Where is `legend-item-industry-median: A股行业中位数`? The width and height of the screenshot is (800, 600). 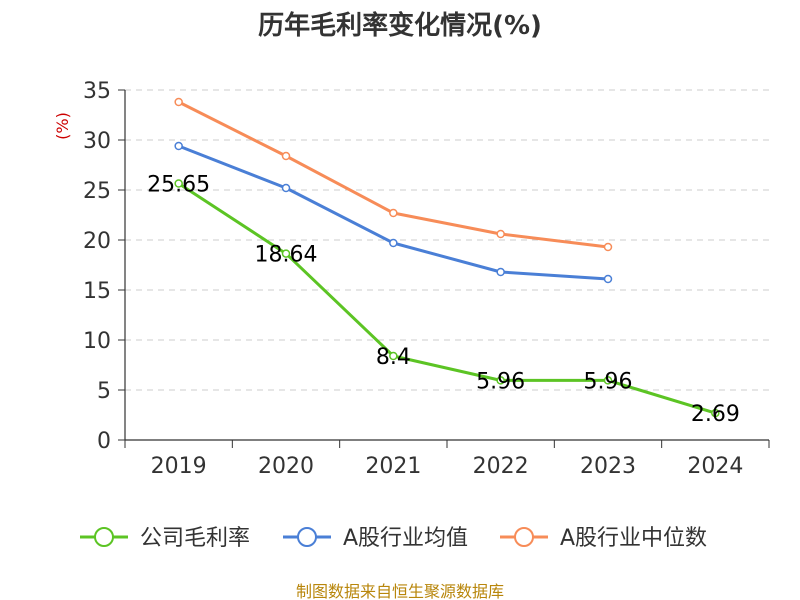 legend-item-industry-median: A股行业中位数 is located at coordinates (603, 538).